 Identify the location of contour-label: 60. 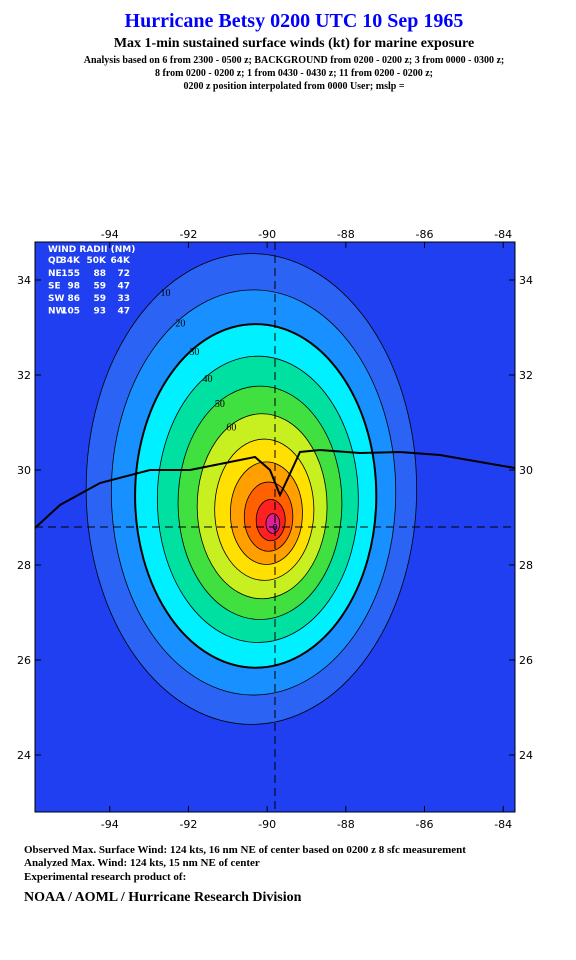
(231, 427).